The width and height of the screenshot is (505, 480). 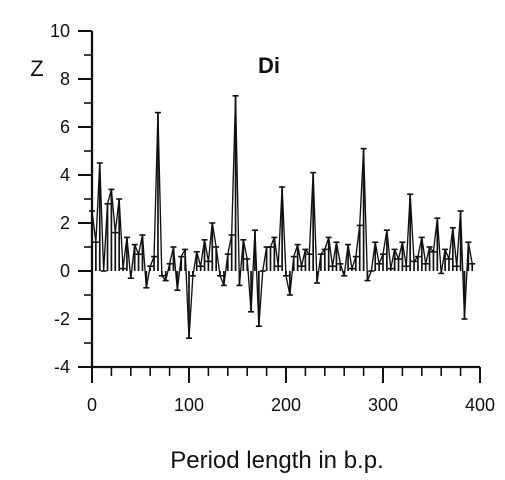 I want to click on x-tick-label: 100, so click(x=189, y=405).